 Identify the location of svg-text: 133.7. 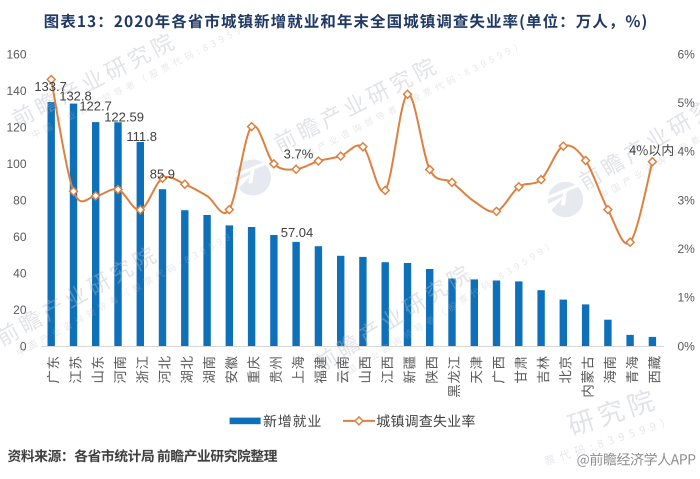
(50, 86).